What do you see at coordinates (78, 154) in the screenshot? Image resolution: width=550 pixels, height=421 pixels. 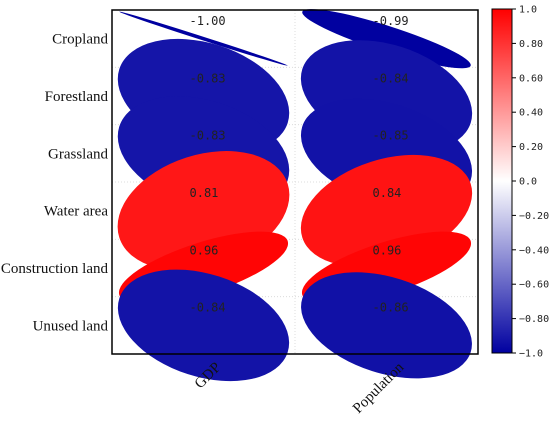 I see `row-label: Grassland` at bounding box center [78, 154].